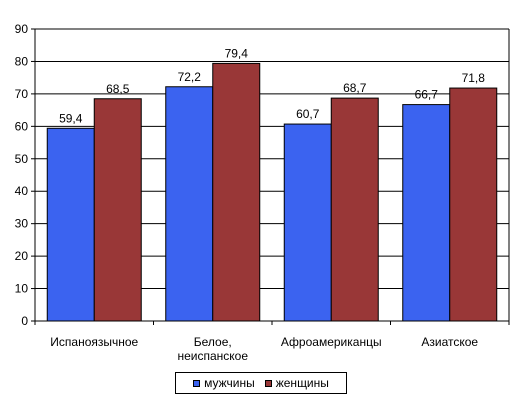 Image resolution: width=519 pixels, height=406 pixels. Describe the element at coordinates (308, 114) in the screenshot. I see `data-label-men: 60,7` at that location.